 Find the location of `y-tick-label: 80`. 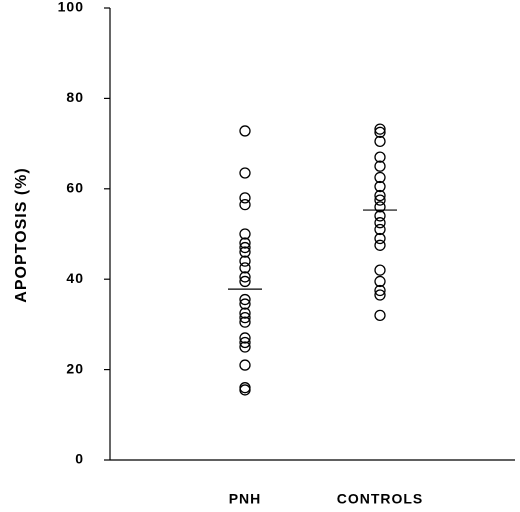

y-tick-label: 80 is located at coordinates (75, 97).